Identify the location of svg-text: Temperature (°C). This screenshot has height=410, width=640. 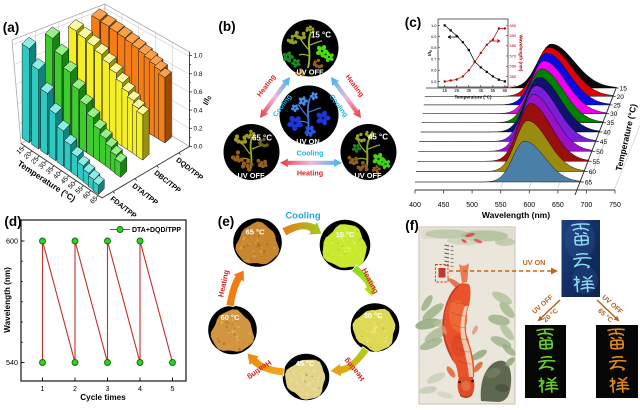
(473, 97).